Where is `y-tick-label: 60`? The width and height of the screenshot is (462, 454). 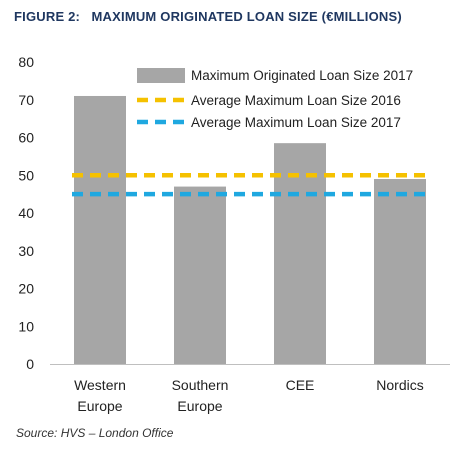 y-tick-label: 60 is located at coordinates (26, 138).